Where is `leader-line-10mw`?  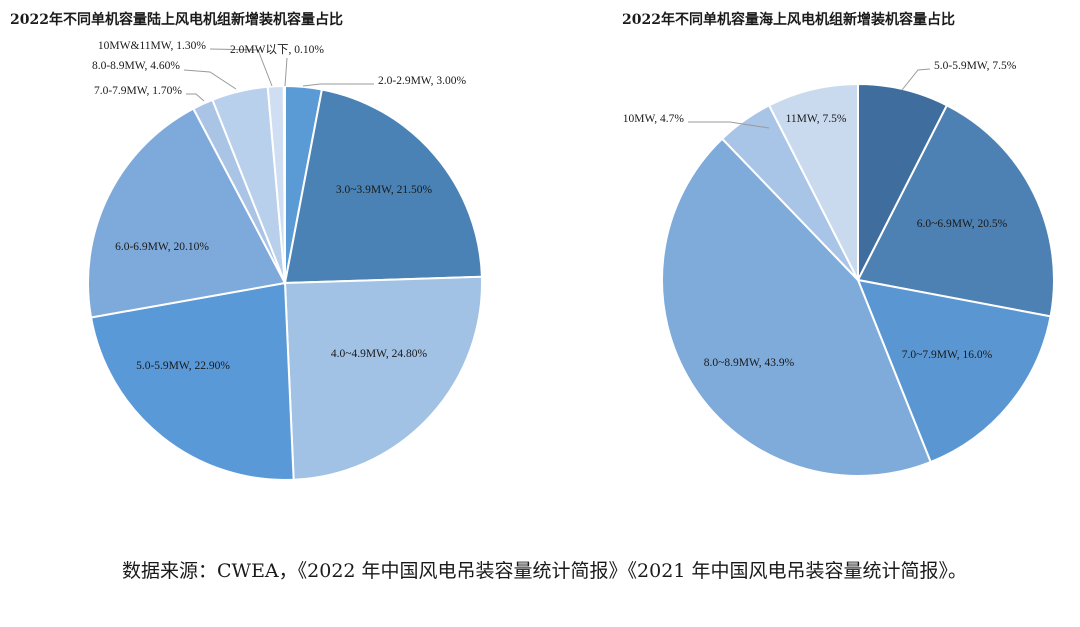 leader-line-10mw is located at coordinates (729, 125).